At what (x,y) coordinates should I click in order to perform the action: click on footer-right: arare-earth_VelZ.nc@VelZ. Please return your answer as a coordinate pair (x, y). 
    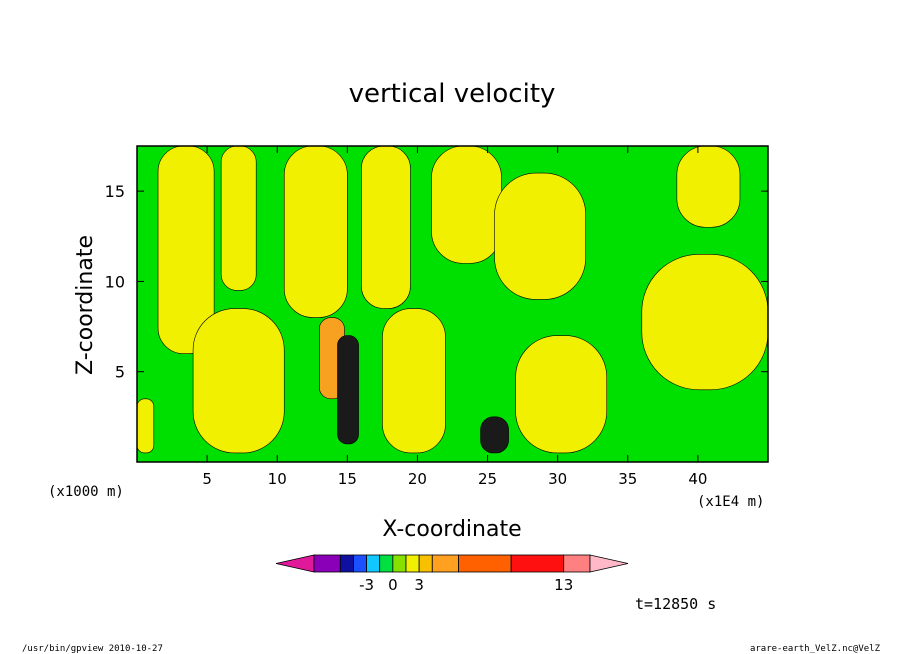
    Looking at the image, I should click on (815, 649).